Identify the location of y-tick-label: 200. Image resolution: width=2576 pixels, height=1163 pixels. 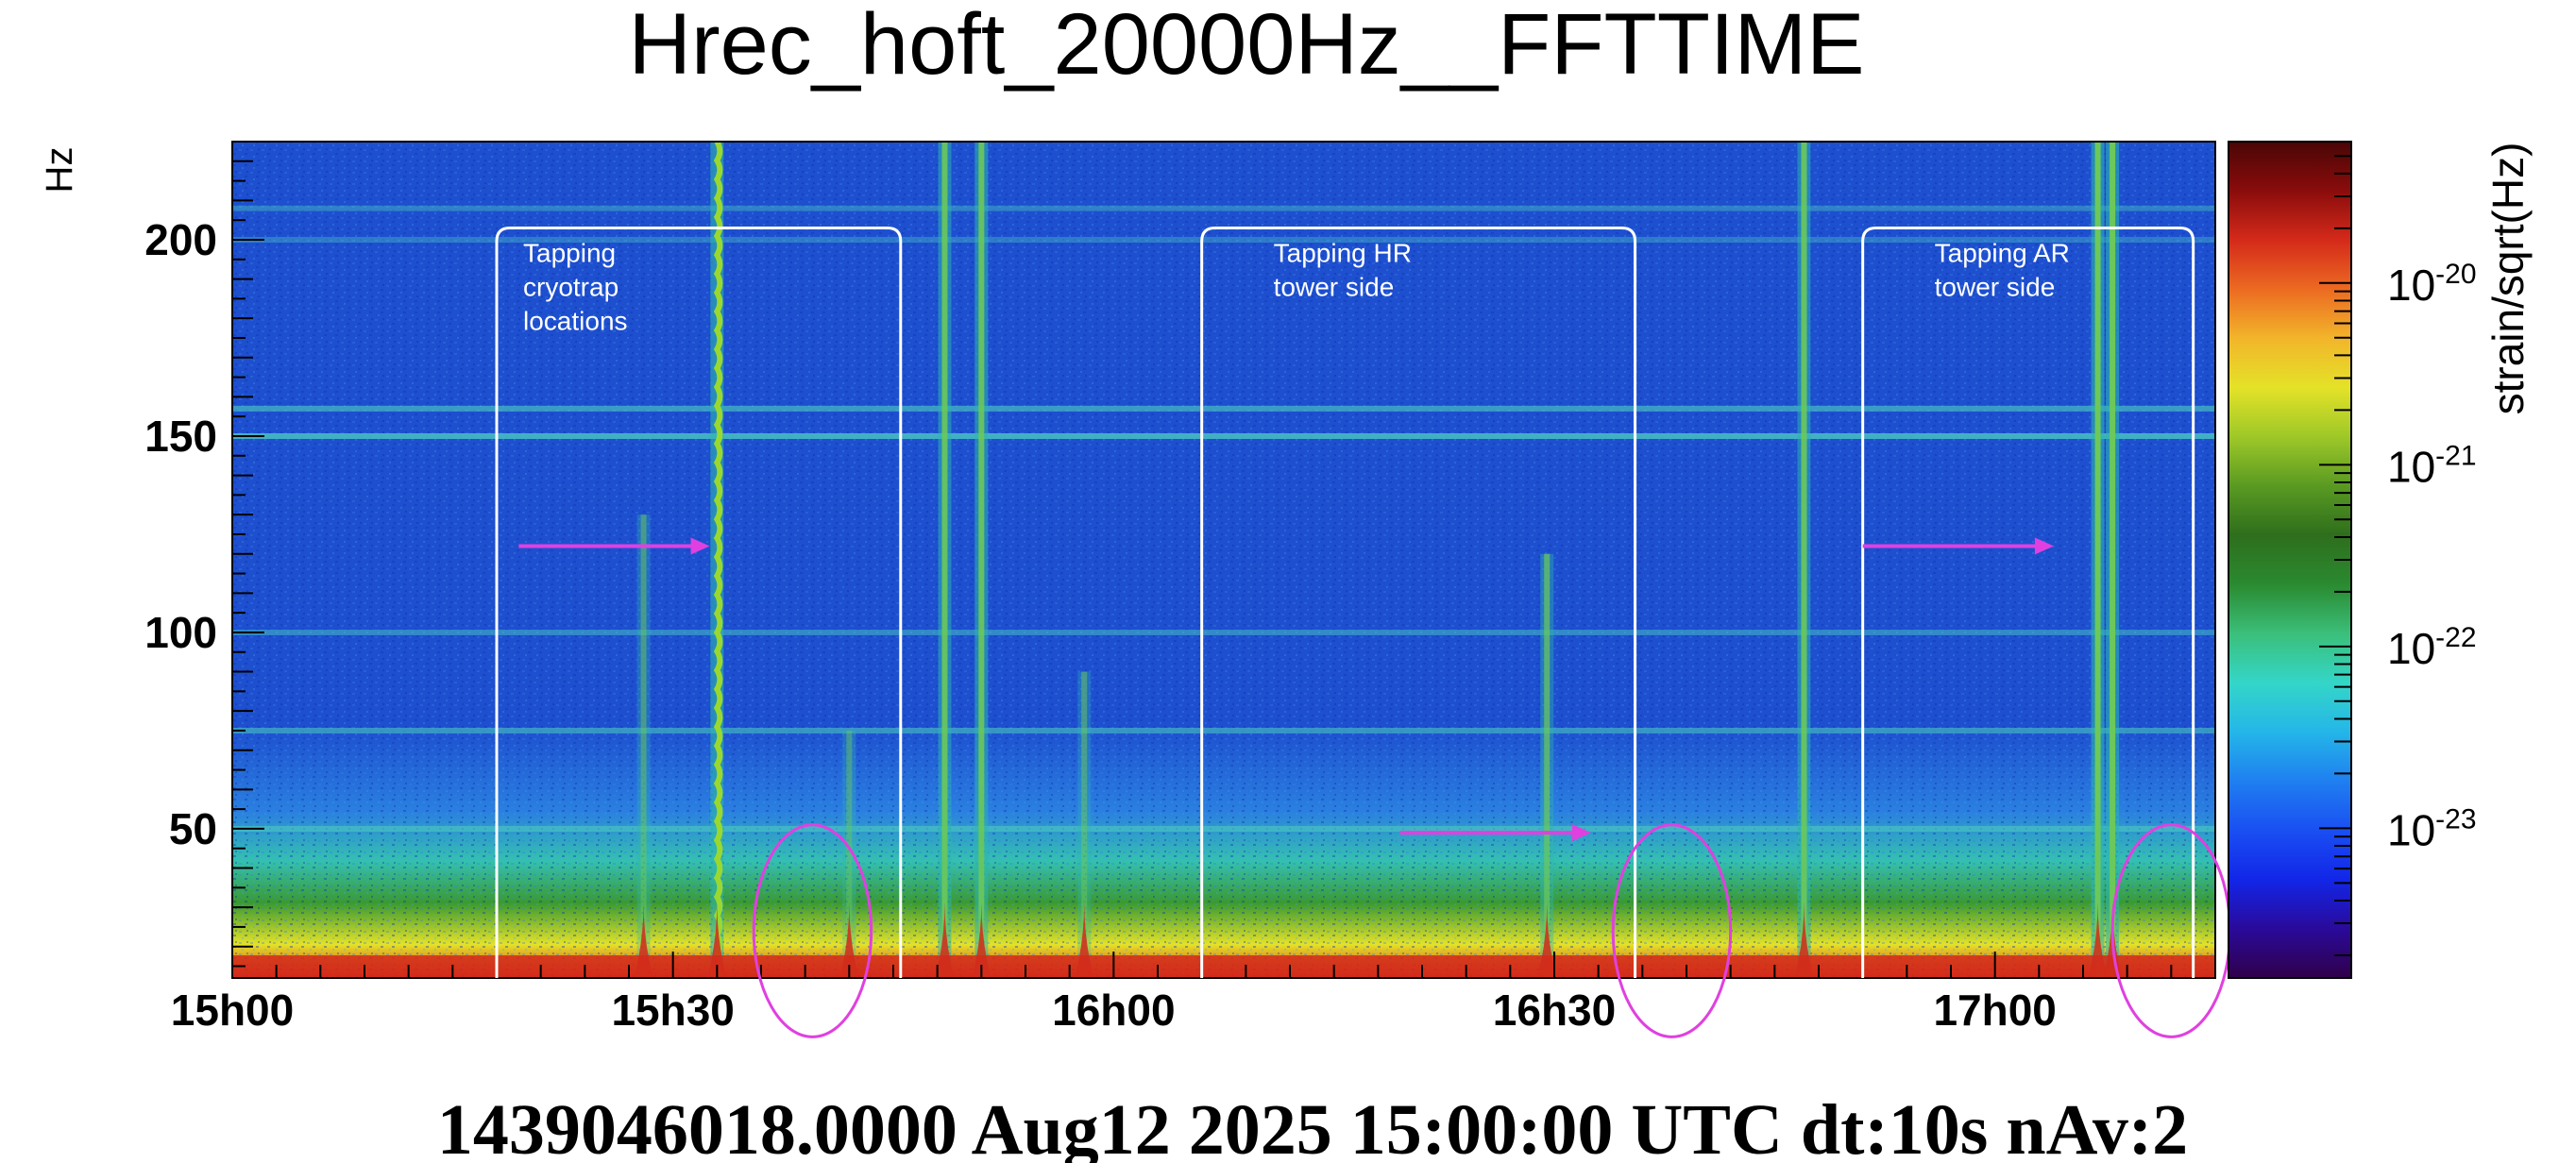
(180, 239).